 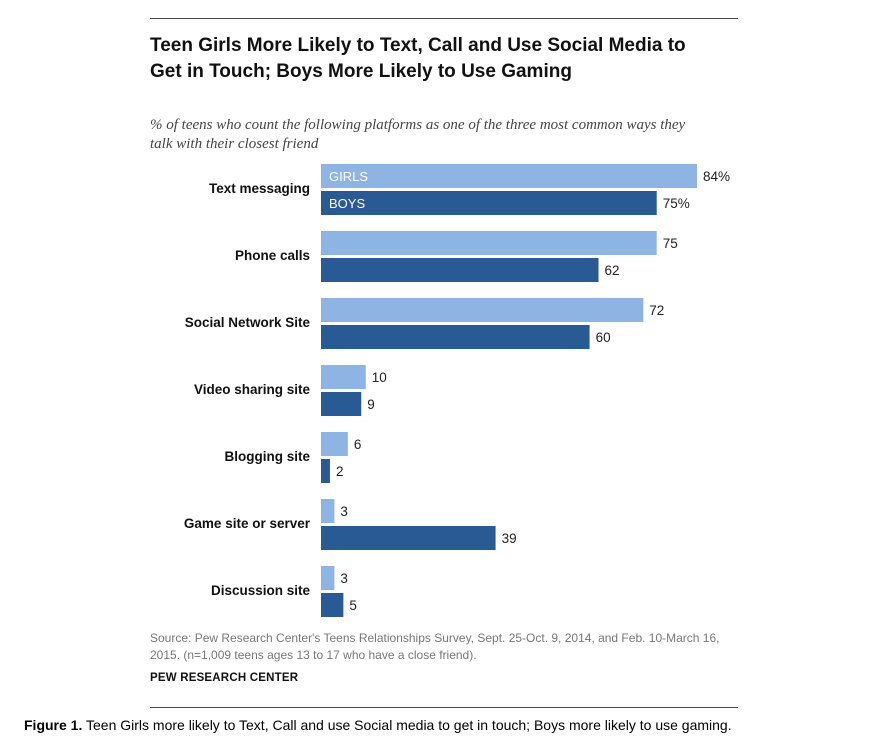 I want to click on caption-label: Figure 1., so click(x=53, y=725).